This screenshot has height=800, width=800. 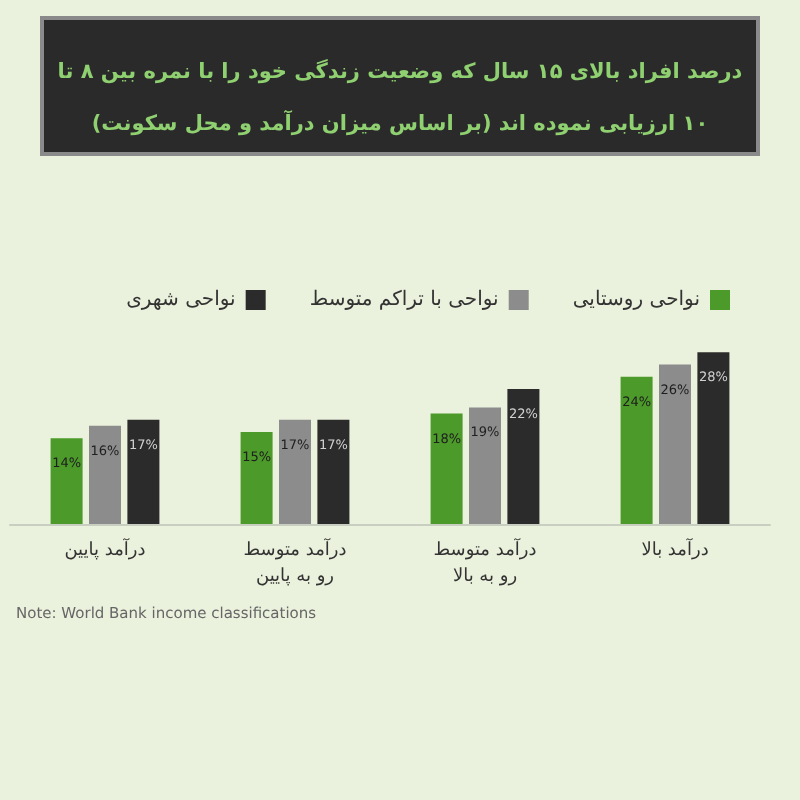 I want to click on chart-title: درصد افراد بالای ۱۵ سال که وضعیت زندگی خود را با نمره بین ۸ تا ۱۰ ارزیابی نموده اند (بر اساس میزان درآمد و محل سکونت), so click(x=400, y=98).